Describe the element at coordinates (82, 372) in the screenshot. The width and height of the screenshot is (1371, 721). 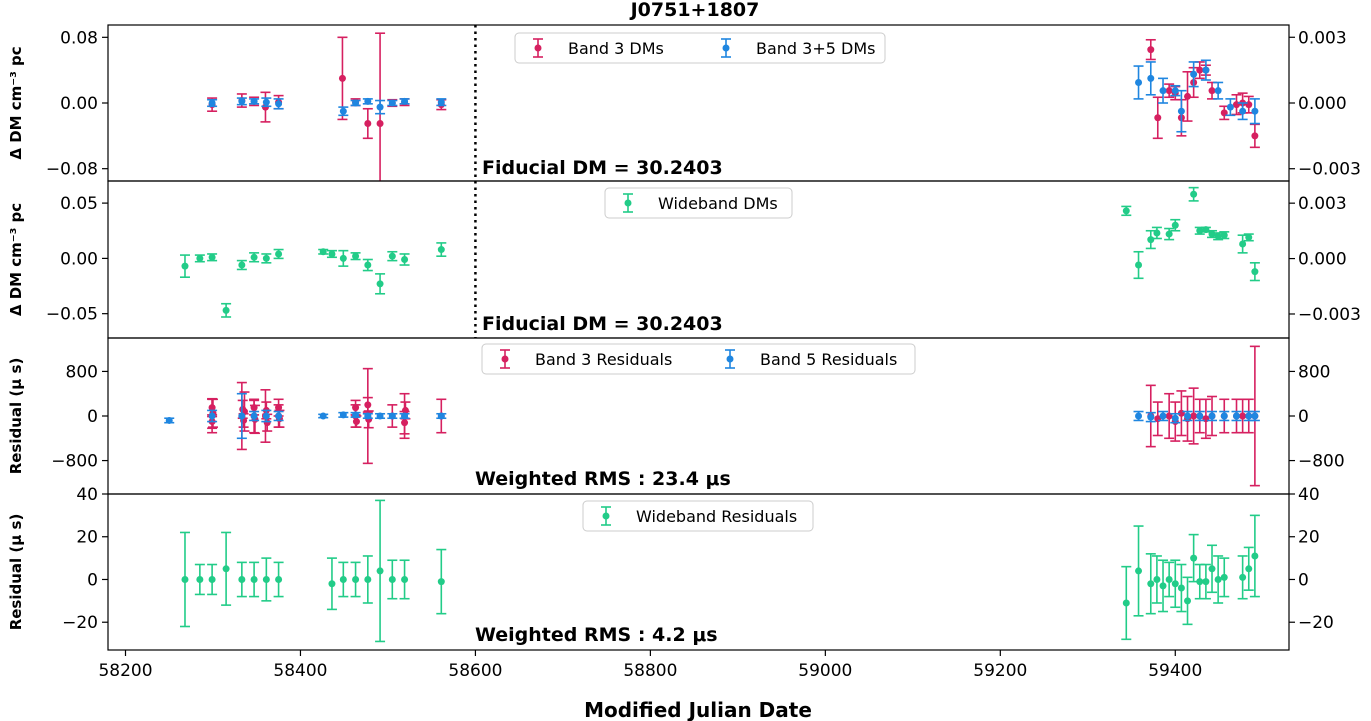
I see `y-tick-label: 800` at that location.